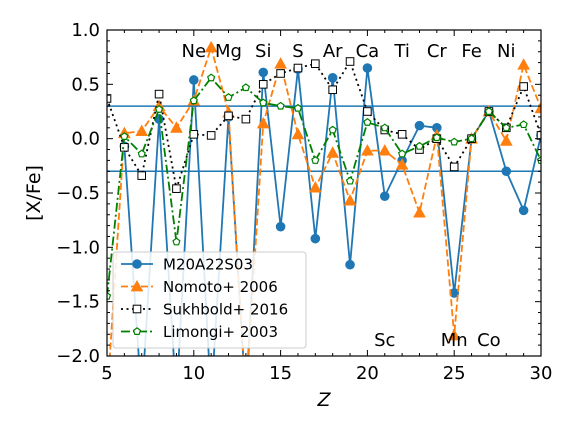  Describe the element at coordinates (193, 373) in the screenshot. I see `x-tick-label: 10` at that location.